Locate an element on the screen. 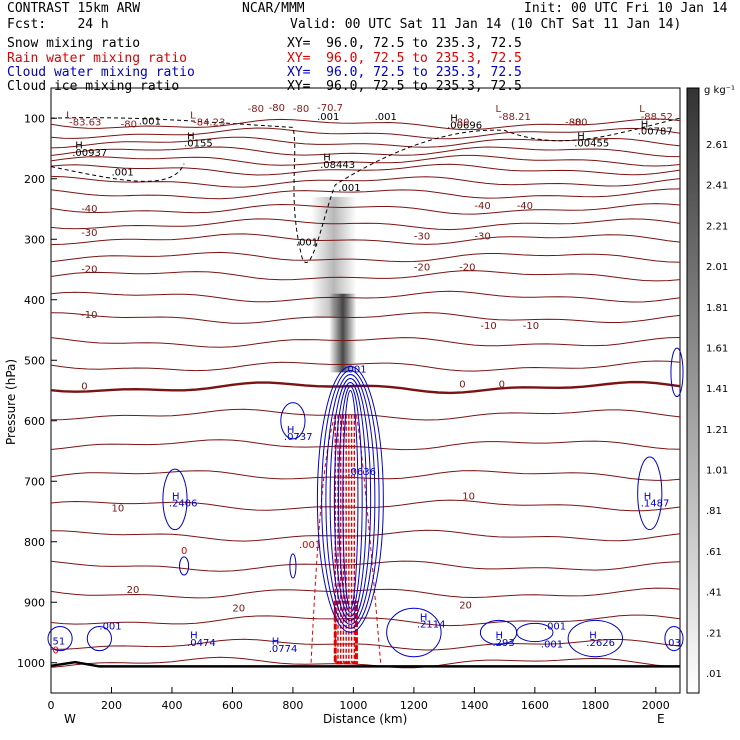 This screenshot has height=740, width=740. contour-annotation: 0 is located at coordinates (184, 551).